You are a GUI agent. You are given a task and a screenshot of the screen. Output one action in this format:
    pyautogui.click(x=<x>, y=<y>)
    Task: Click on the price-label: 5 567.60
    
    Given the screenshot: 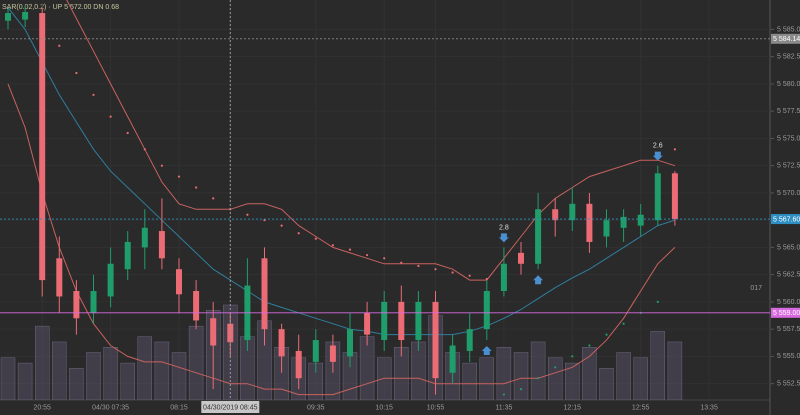 What is the action you would take?
    pyautogui.click(x=786, y=219)
    